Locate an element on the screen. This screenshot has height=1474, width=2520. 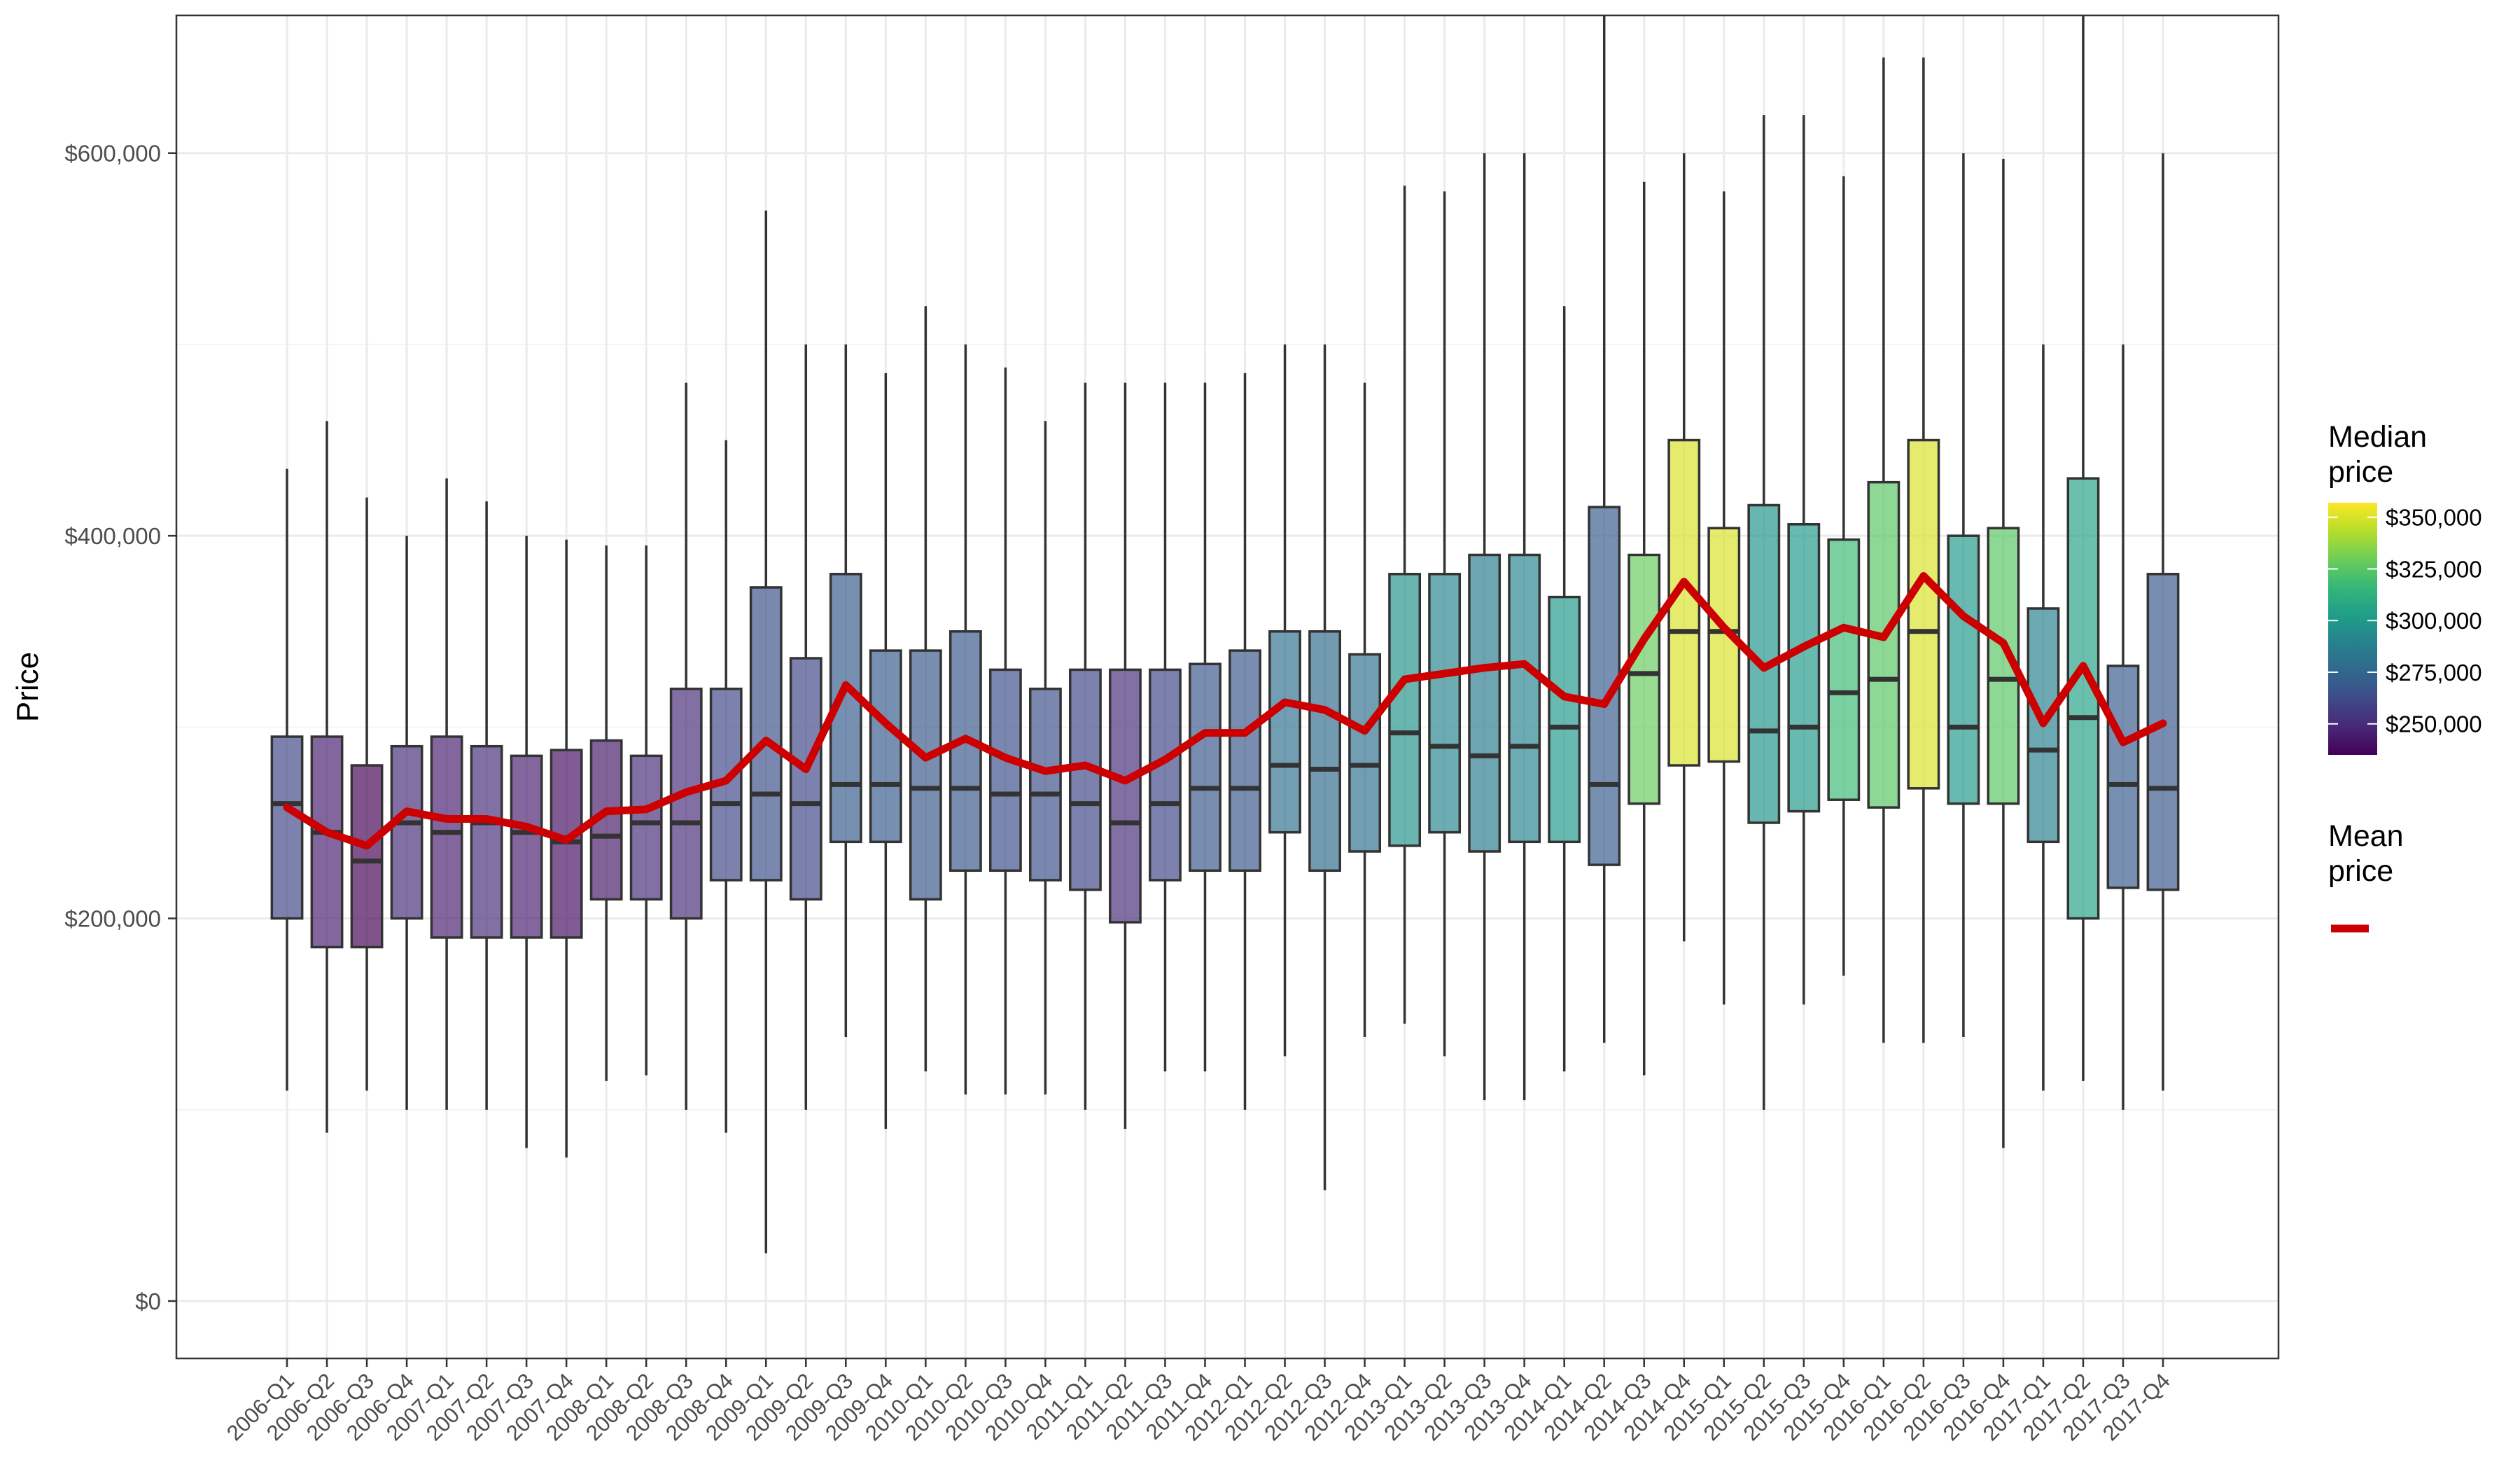
boxplot-2012-Q2 is located at coordinates (1284, 700).